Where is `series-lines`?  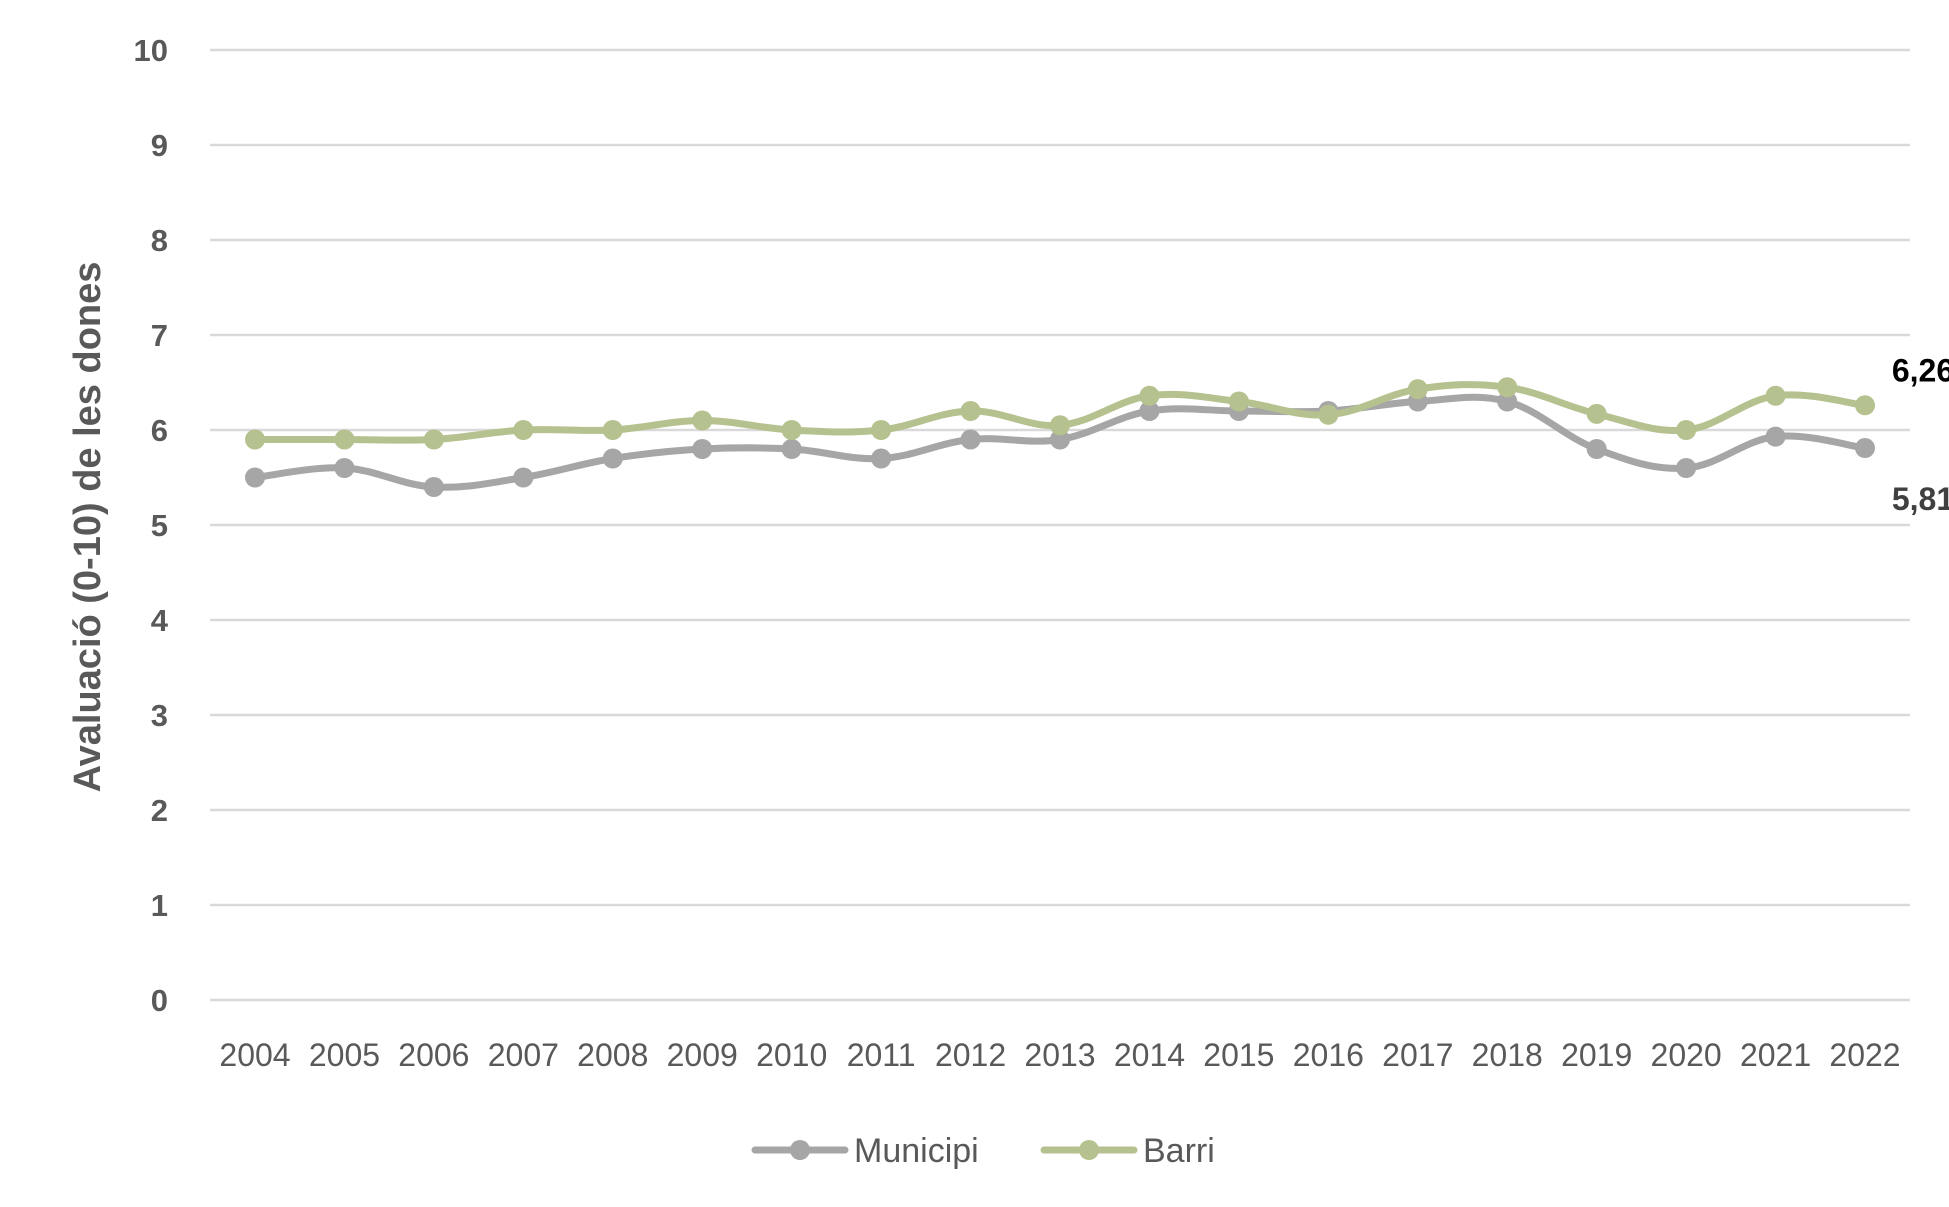
series-lines is located at coordinates (1060, 437).